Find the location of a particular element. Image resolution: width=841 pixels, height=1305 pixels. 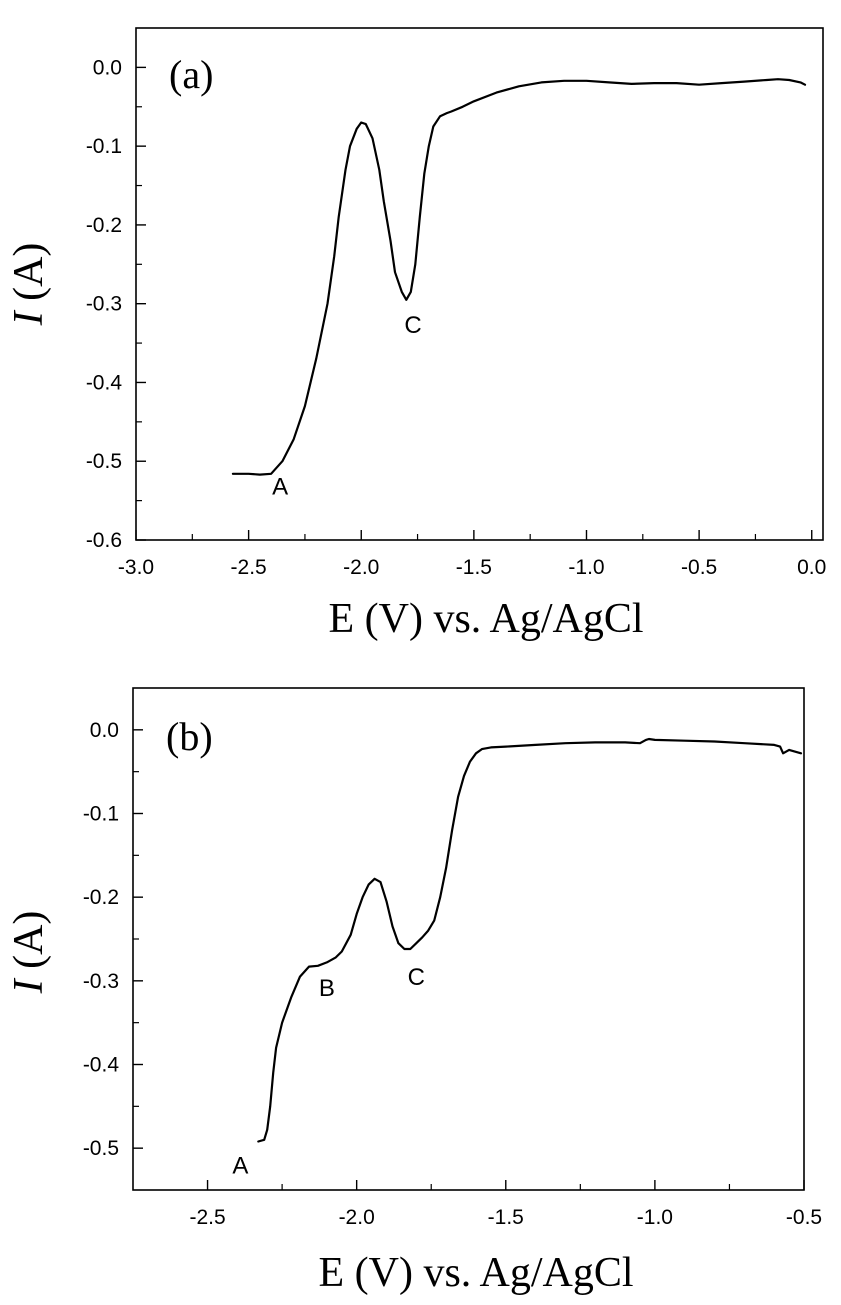

y-tick-label: -0.6 is located at coordinates (104, 540).